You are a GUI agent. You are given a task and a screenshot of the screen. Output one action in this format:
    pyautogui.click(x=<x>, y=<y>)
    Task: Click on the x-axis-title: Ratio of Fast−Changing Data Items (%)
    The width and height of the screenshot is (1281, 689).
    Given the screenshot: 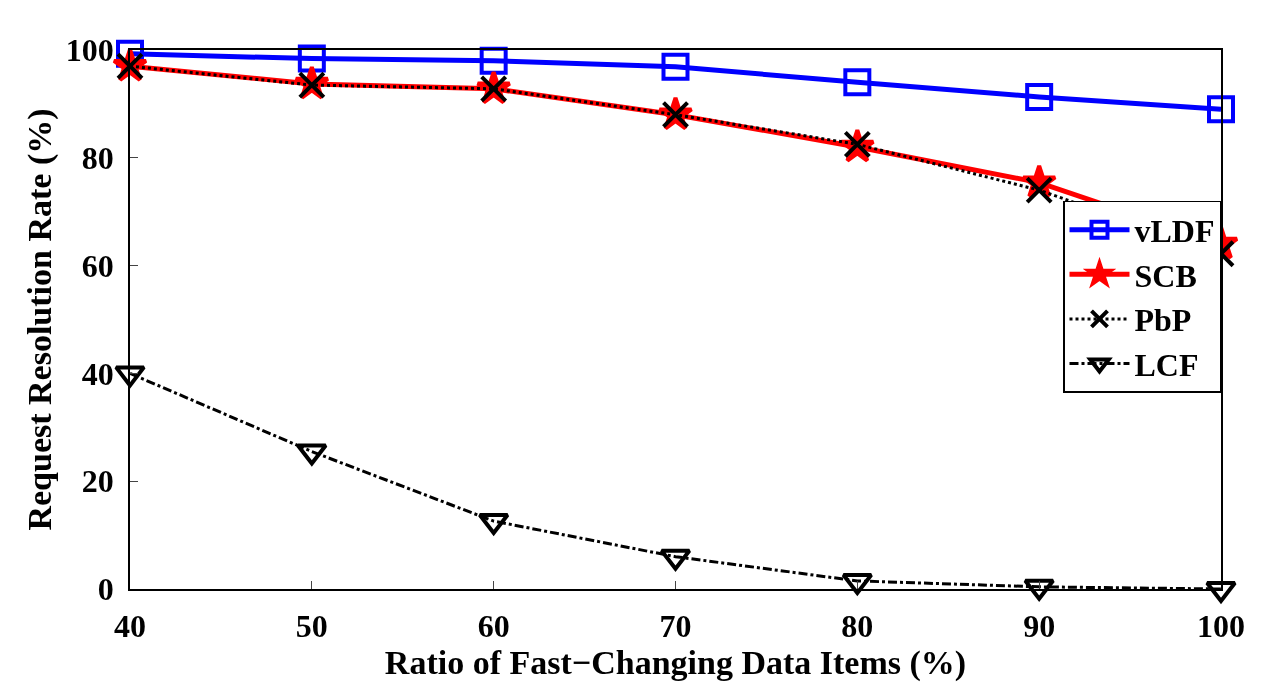 What is the action you would take?
    pyautogui.click(x=675, y=663)
    